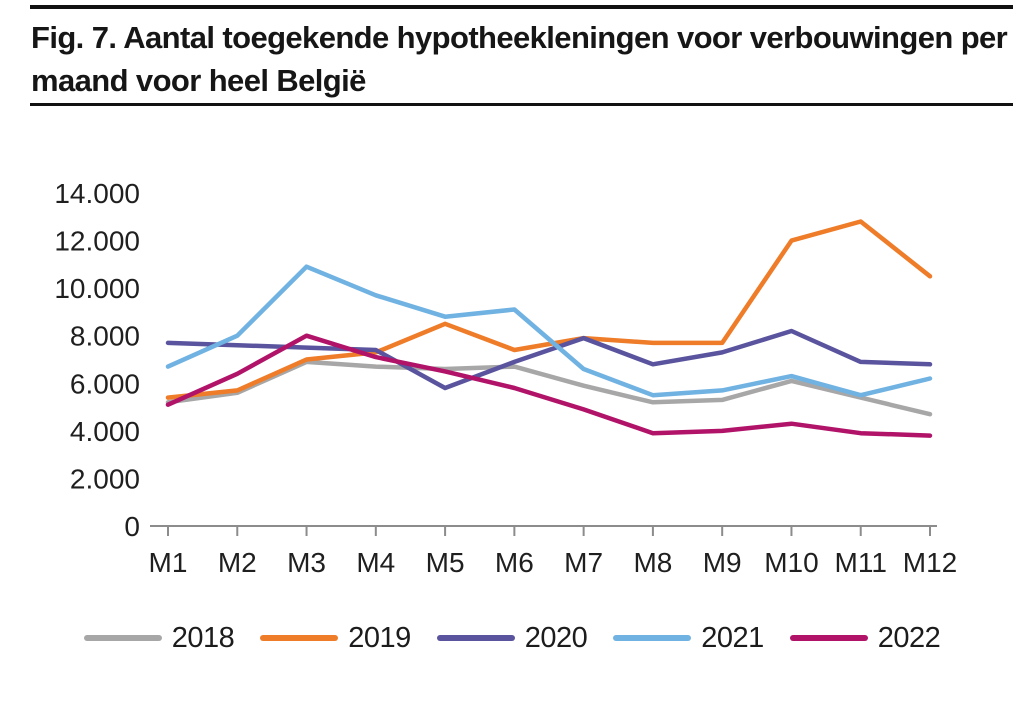  I want to click on x-axis-month-label: M3, so click(306, 562).